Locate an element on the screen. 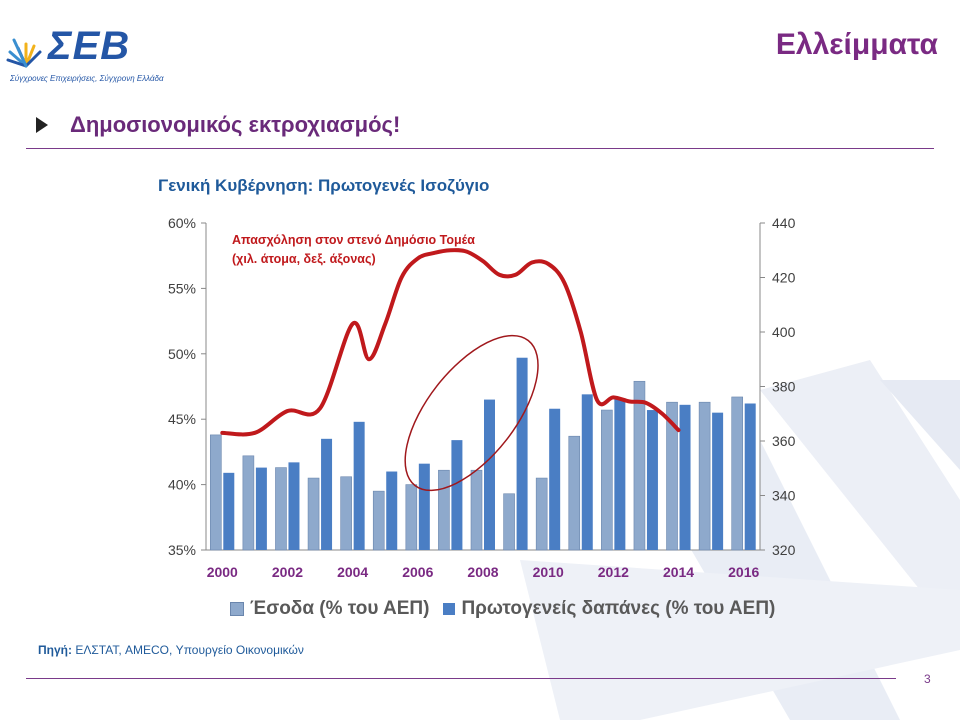 The image size is (960, 720). y-left-tick-label: 50% is located at coordinates (182, 354).